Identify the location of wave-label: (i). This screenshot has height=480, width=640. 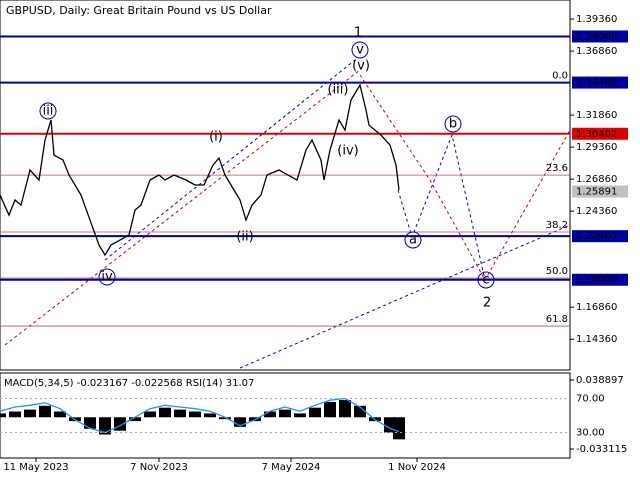
(216, 137).